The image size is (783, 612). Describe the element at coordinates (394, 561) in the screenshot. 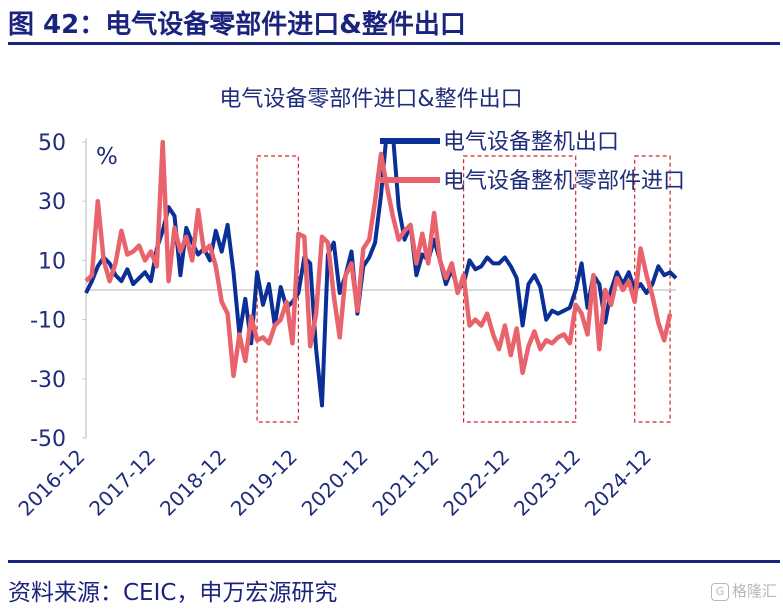

I see `footer-rule` at that location.